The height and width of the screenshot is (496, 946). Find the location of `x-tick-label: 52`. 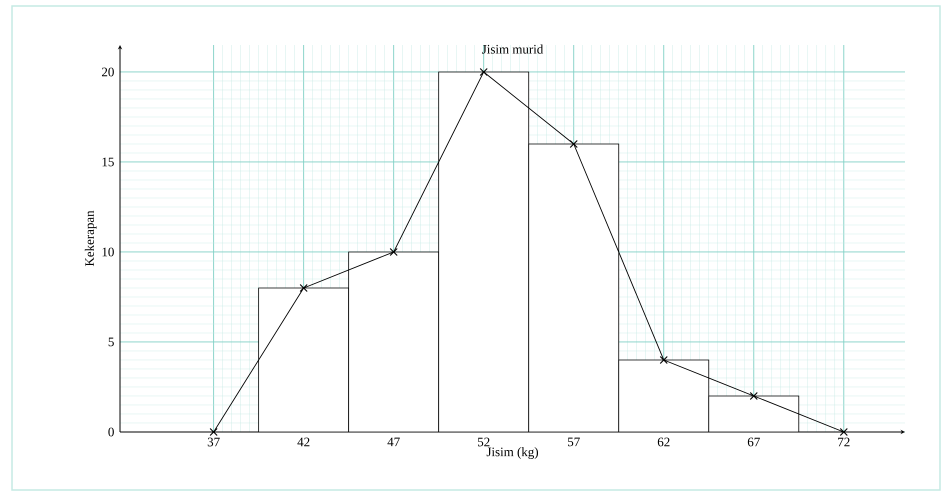

x-tick-label: 52 is located at coordinates (484, 442).